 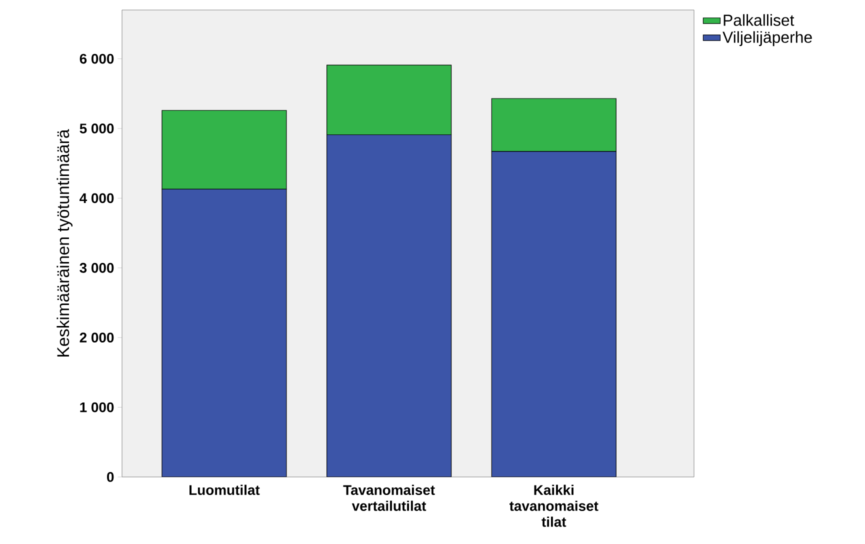 I want to click on y-axis-title: Keskimääräinen työtuntimäärä, so click(x=64, y=242).